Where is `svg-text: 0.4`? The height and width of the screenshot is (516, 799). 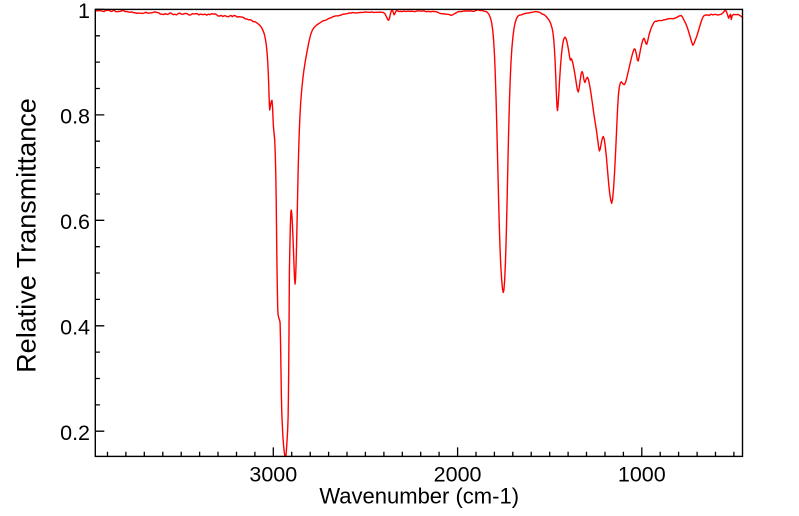 svg-text: 0.4 is located at coordinates (75, 328).